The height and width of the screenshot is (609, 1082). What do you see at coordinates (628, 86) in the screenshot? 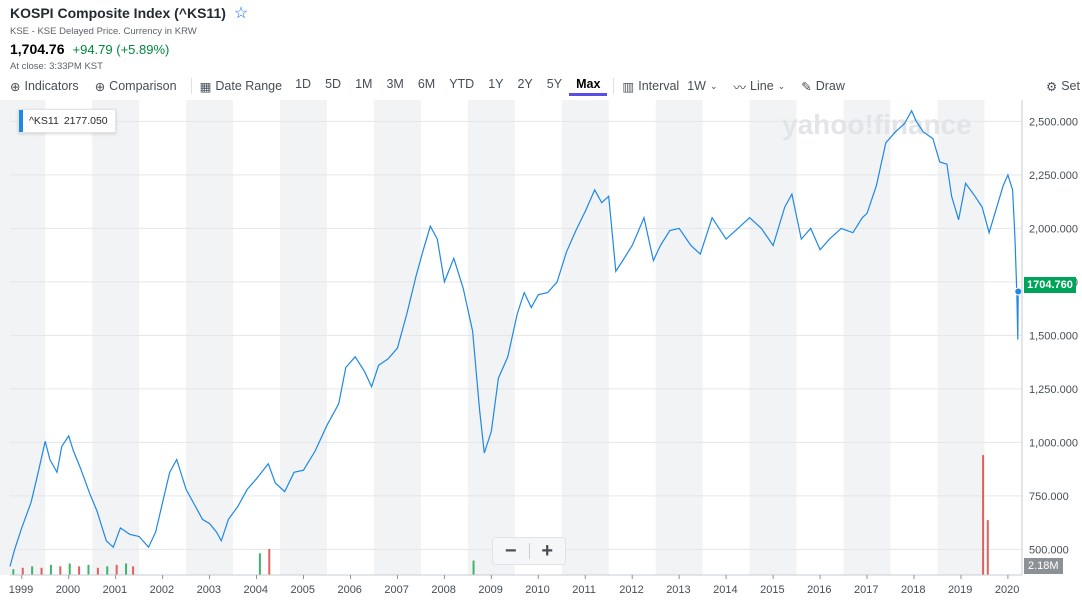
I see `candles-icon: ▥` at bounding box center [628, 86].